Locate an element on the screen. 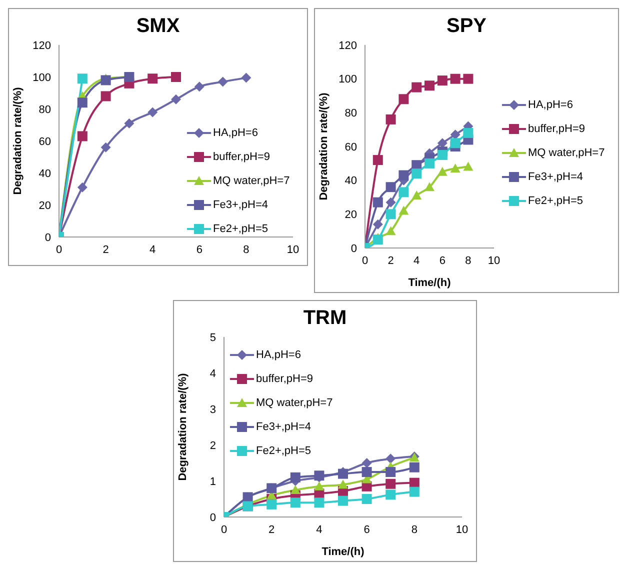 Image resolution: width=620 pixels, height=565 pixels. y-tick-label: 40 is located at coordinates (44, 174).